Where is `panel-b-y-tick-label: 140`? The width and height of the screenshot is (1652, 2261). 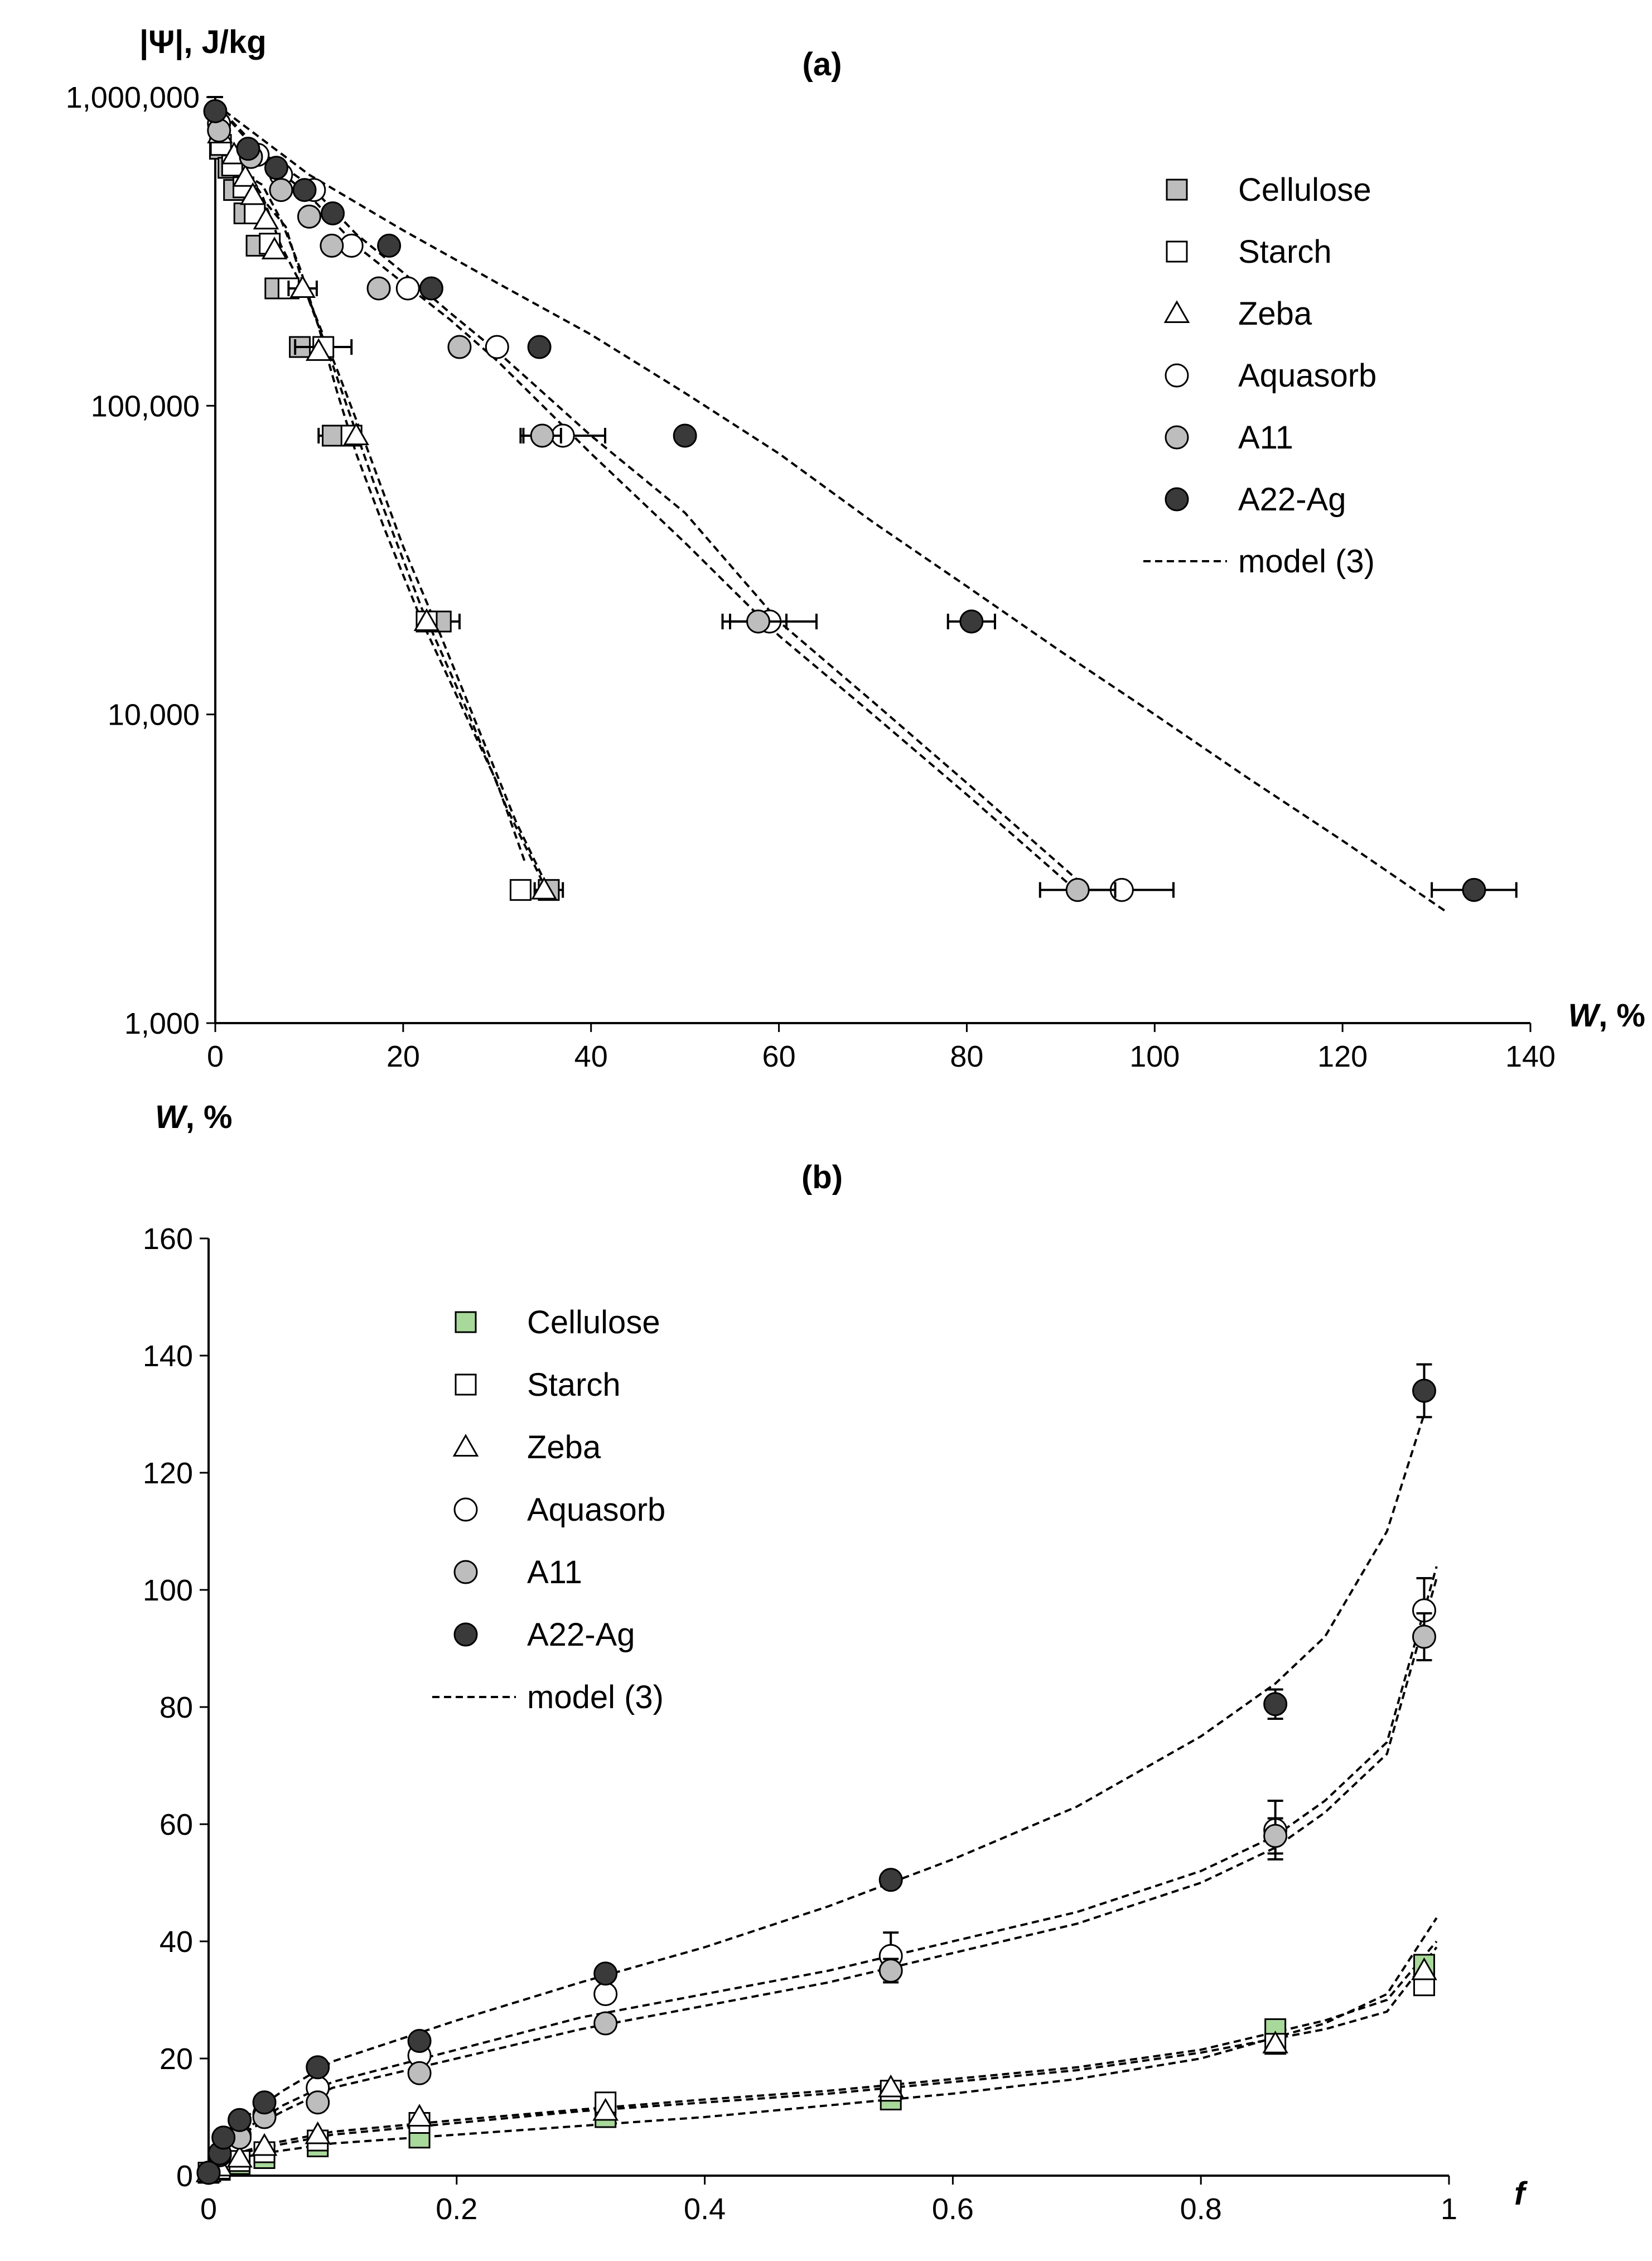 panel-b-y-tick-label: 140 is located at coordinates (168, 1356).